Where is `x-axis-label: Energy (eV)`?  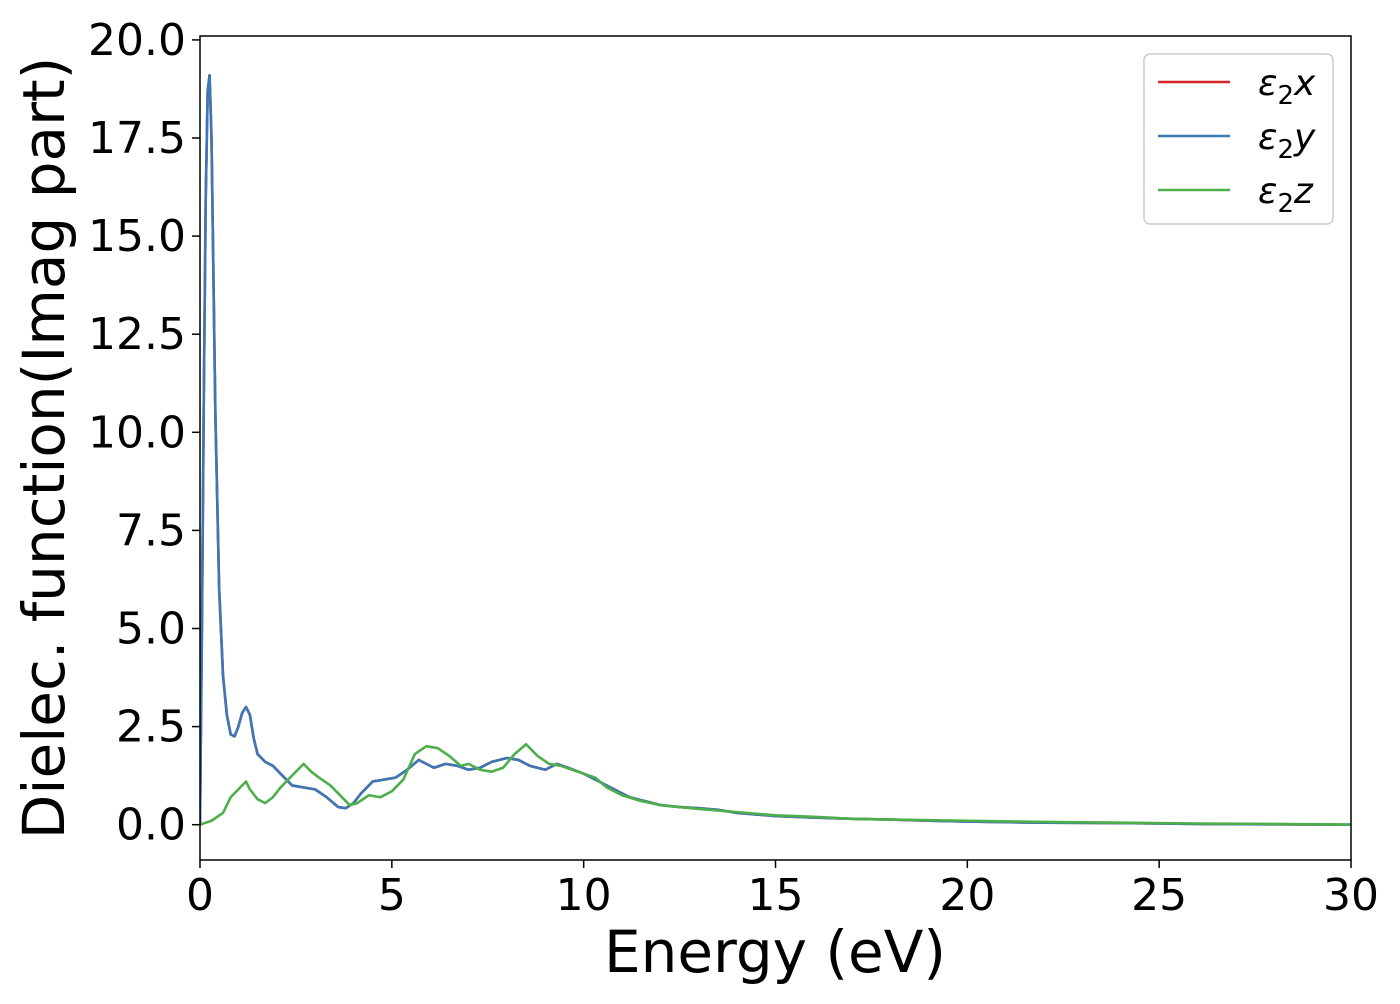 x-axis-label: Energy (eV) is located at coordinates (775, 952).